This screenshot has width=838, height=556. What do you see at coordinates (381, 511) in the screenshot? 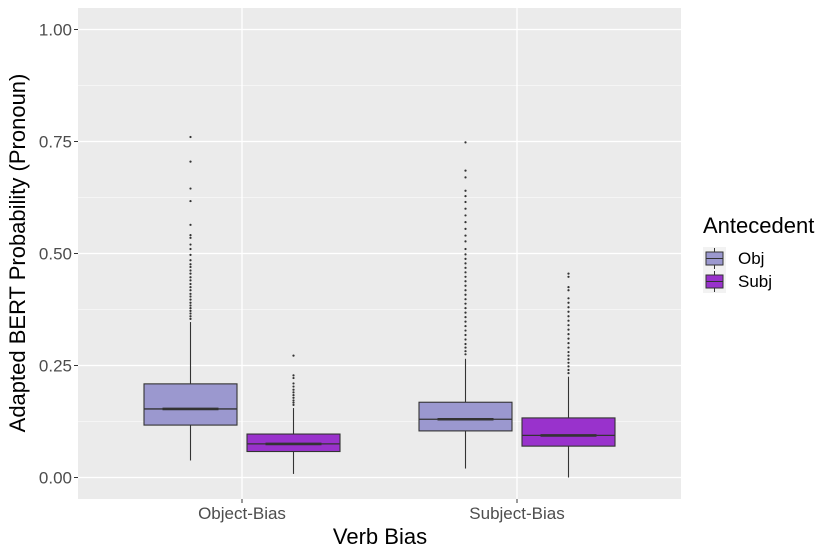
I see `x-axis: Object-Bias Subject-Bias` at bounding box center [381, 511].